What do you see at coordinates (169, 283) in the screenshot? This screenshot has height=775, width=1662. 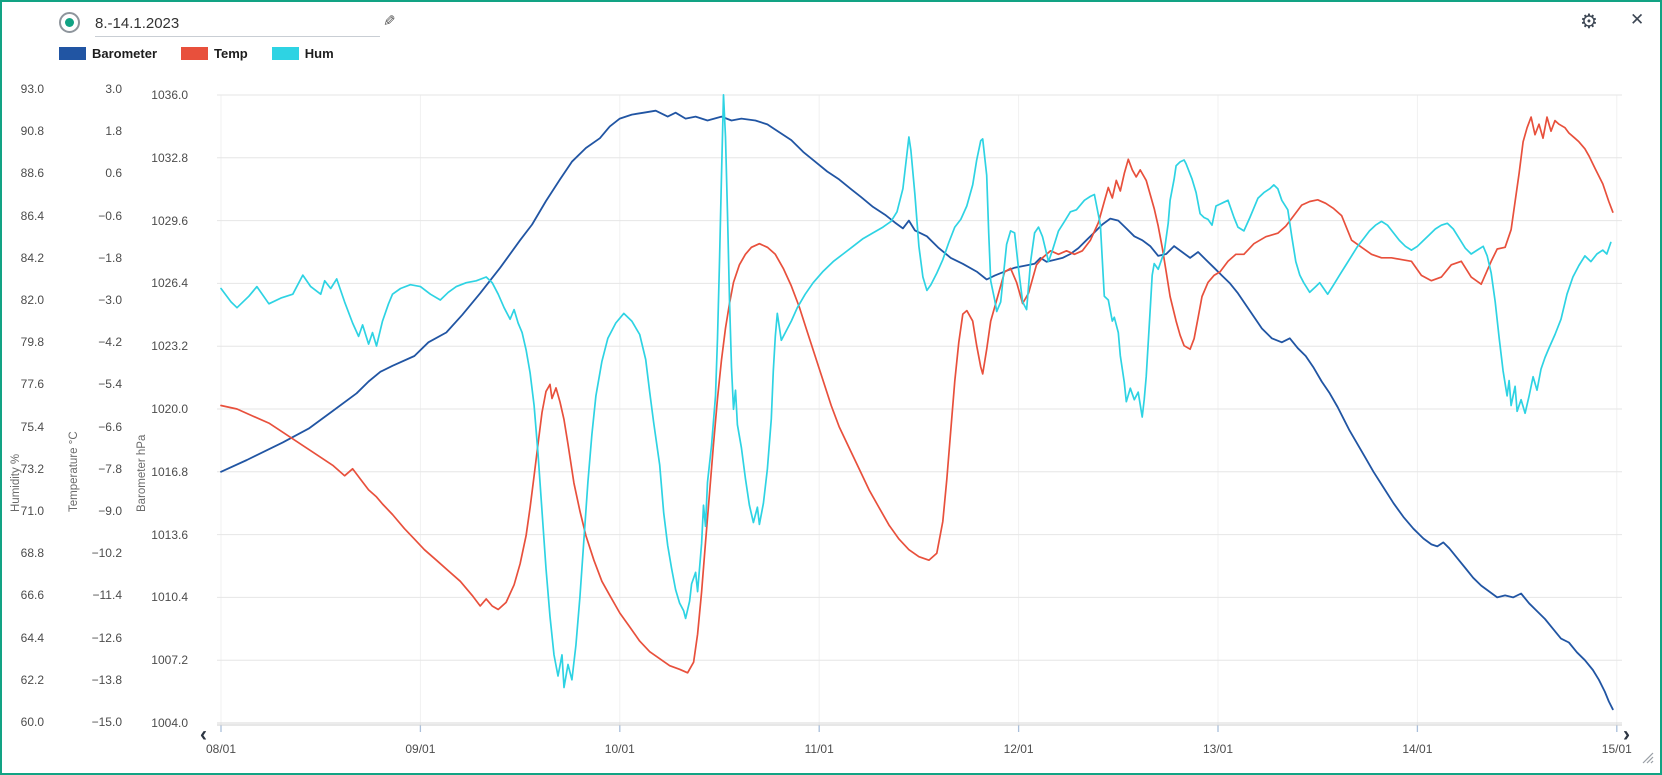 I see `barometer-tick-label: 1026.4` at bounding box center [169, 283].